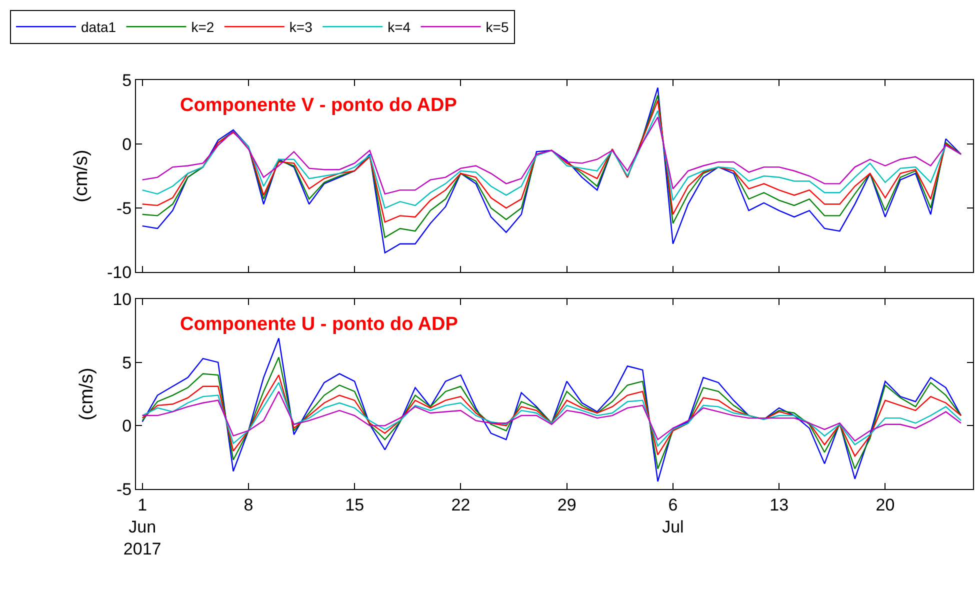 The image size is (975, 591). I want to click on text: Componente V - ponto do ADP, so click(319, 105).